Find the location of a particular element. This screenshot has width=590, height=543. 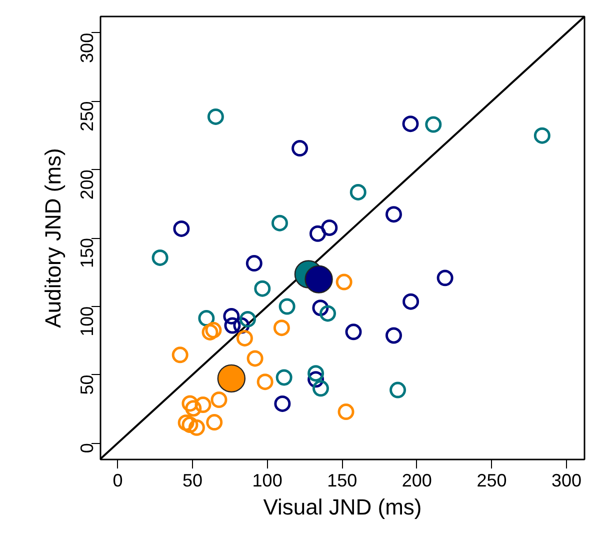

x-axis-title: Visual JND (ms) is located at coordinates (342, 507).